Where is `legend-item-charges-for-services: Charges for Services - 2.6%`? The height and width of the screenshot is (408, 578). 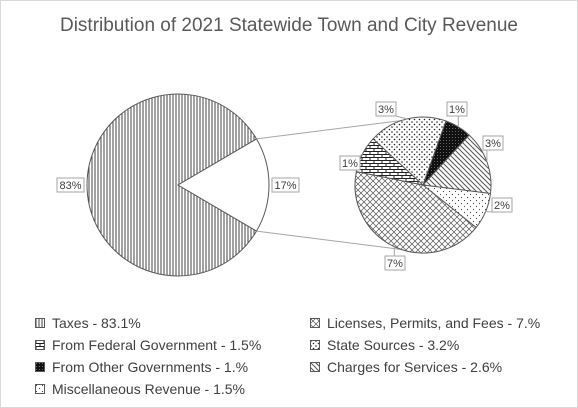 legend-item-charges-for-services: Charges for Services - 2.6% is located at coordinates (435, 367).